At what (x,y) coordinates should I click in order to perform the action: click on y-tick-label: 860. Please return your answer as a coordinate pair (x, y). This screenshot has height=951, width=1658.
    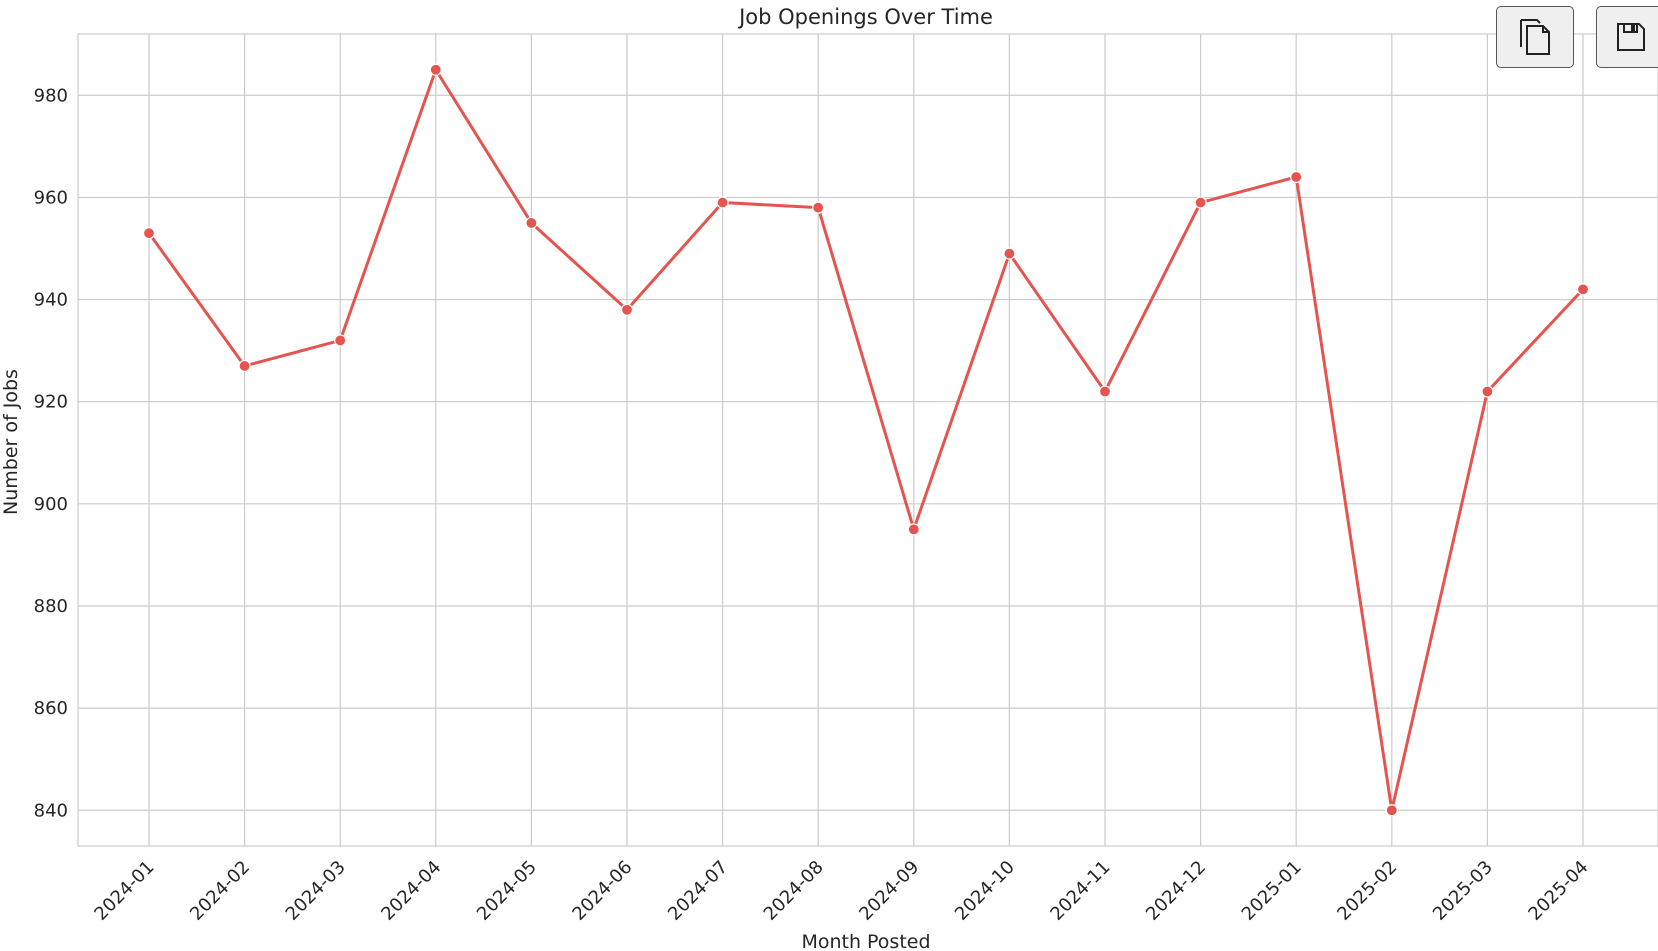
    Looking at the image, I should click on (51, 708).